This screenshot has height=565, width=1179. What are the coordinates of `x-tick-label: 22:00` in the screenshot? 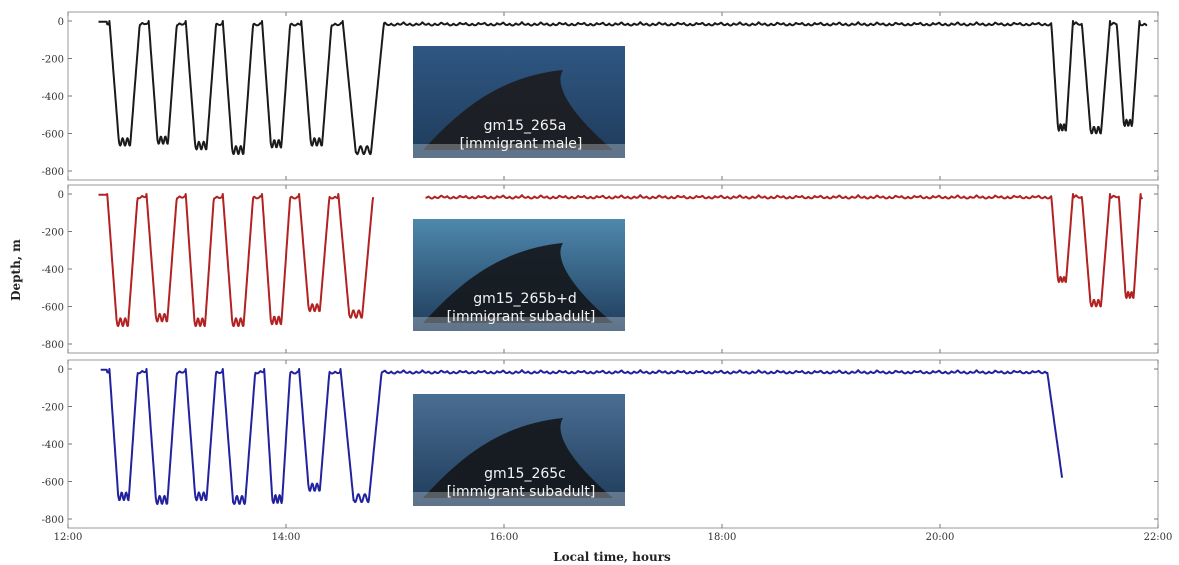 It's located at (1158, 537).